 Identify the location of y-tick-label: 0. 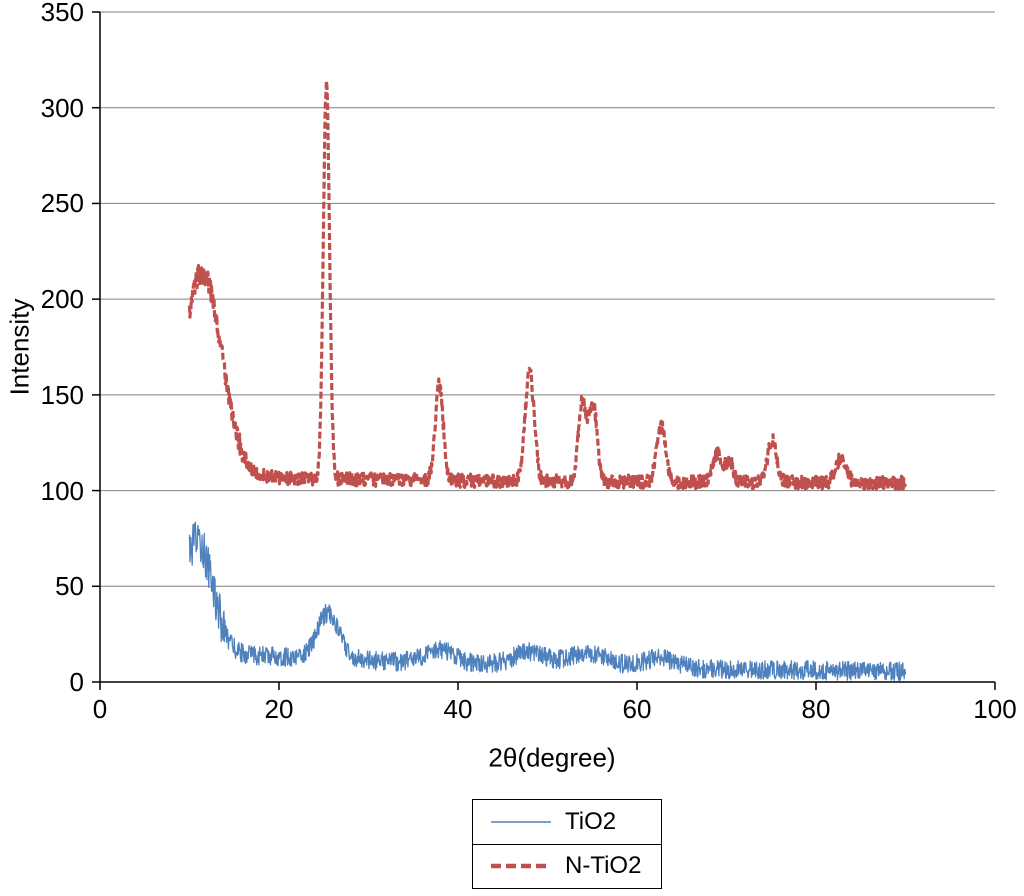
(76, 682).